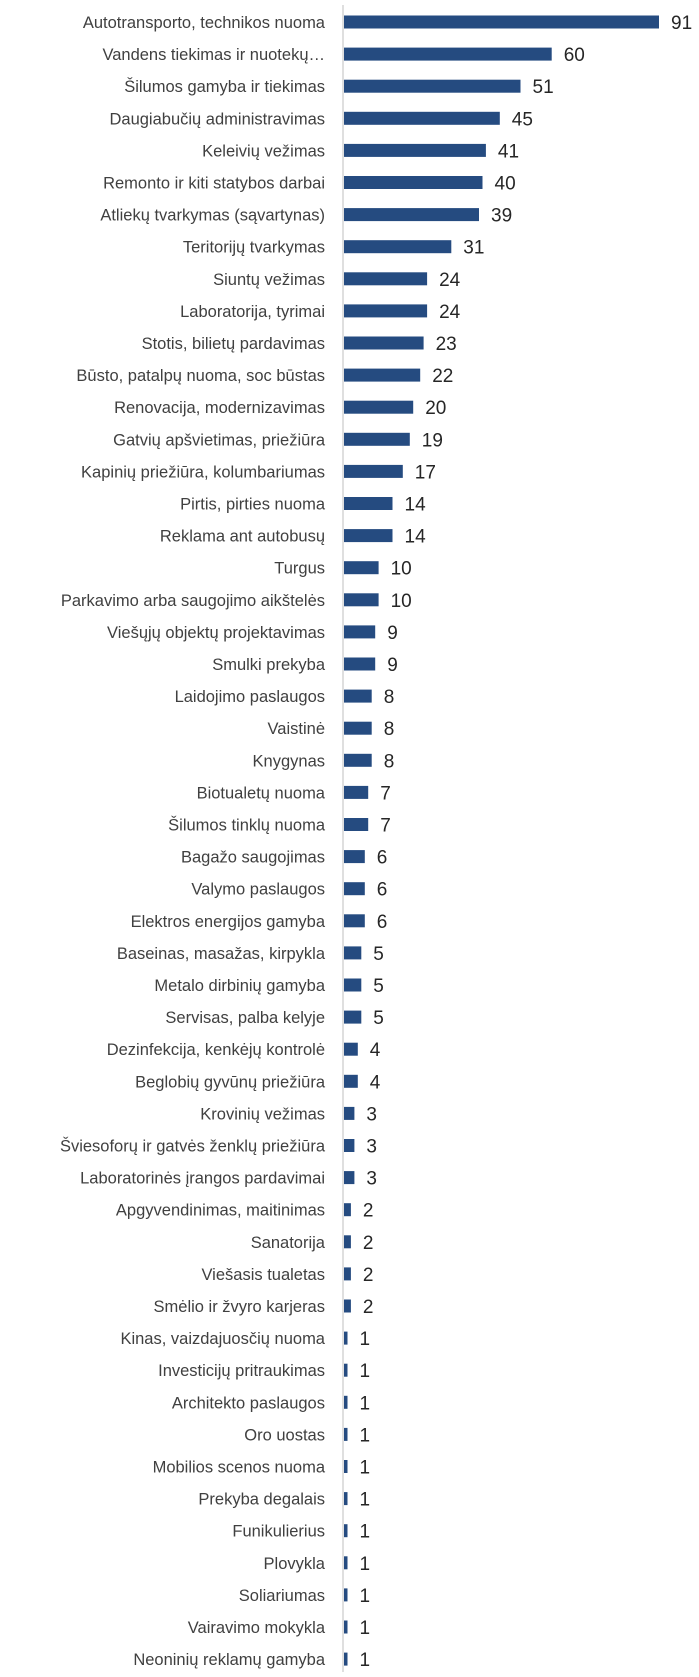 The image size is (699, 1677). What do you see at coordinates (446, 344) in the screenshot?
I see `value-label: 23` at bounding box center [446, 344].